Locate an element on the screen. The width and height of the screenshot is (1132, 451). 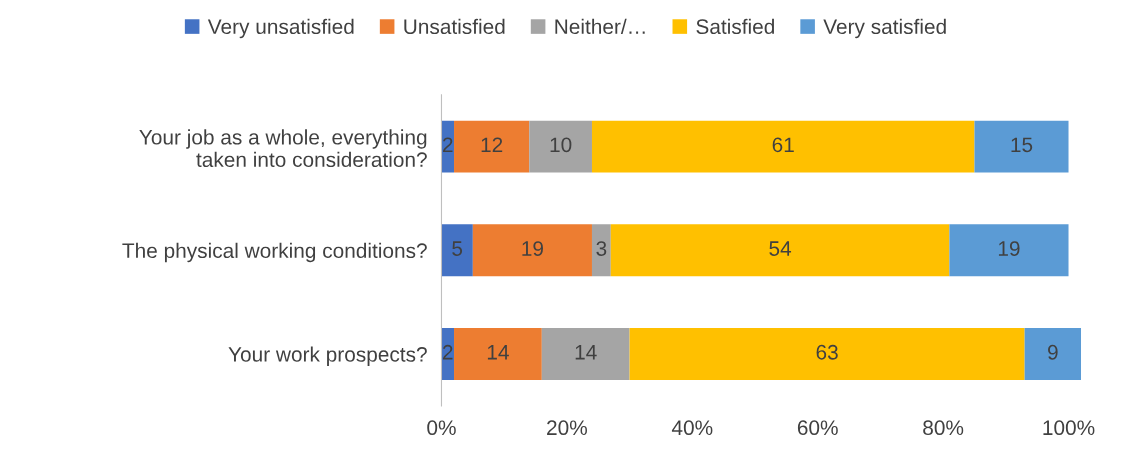
data-label: 12 is located at coordinates (492, 144).